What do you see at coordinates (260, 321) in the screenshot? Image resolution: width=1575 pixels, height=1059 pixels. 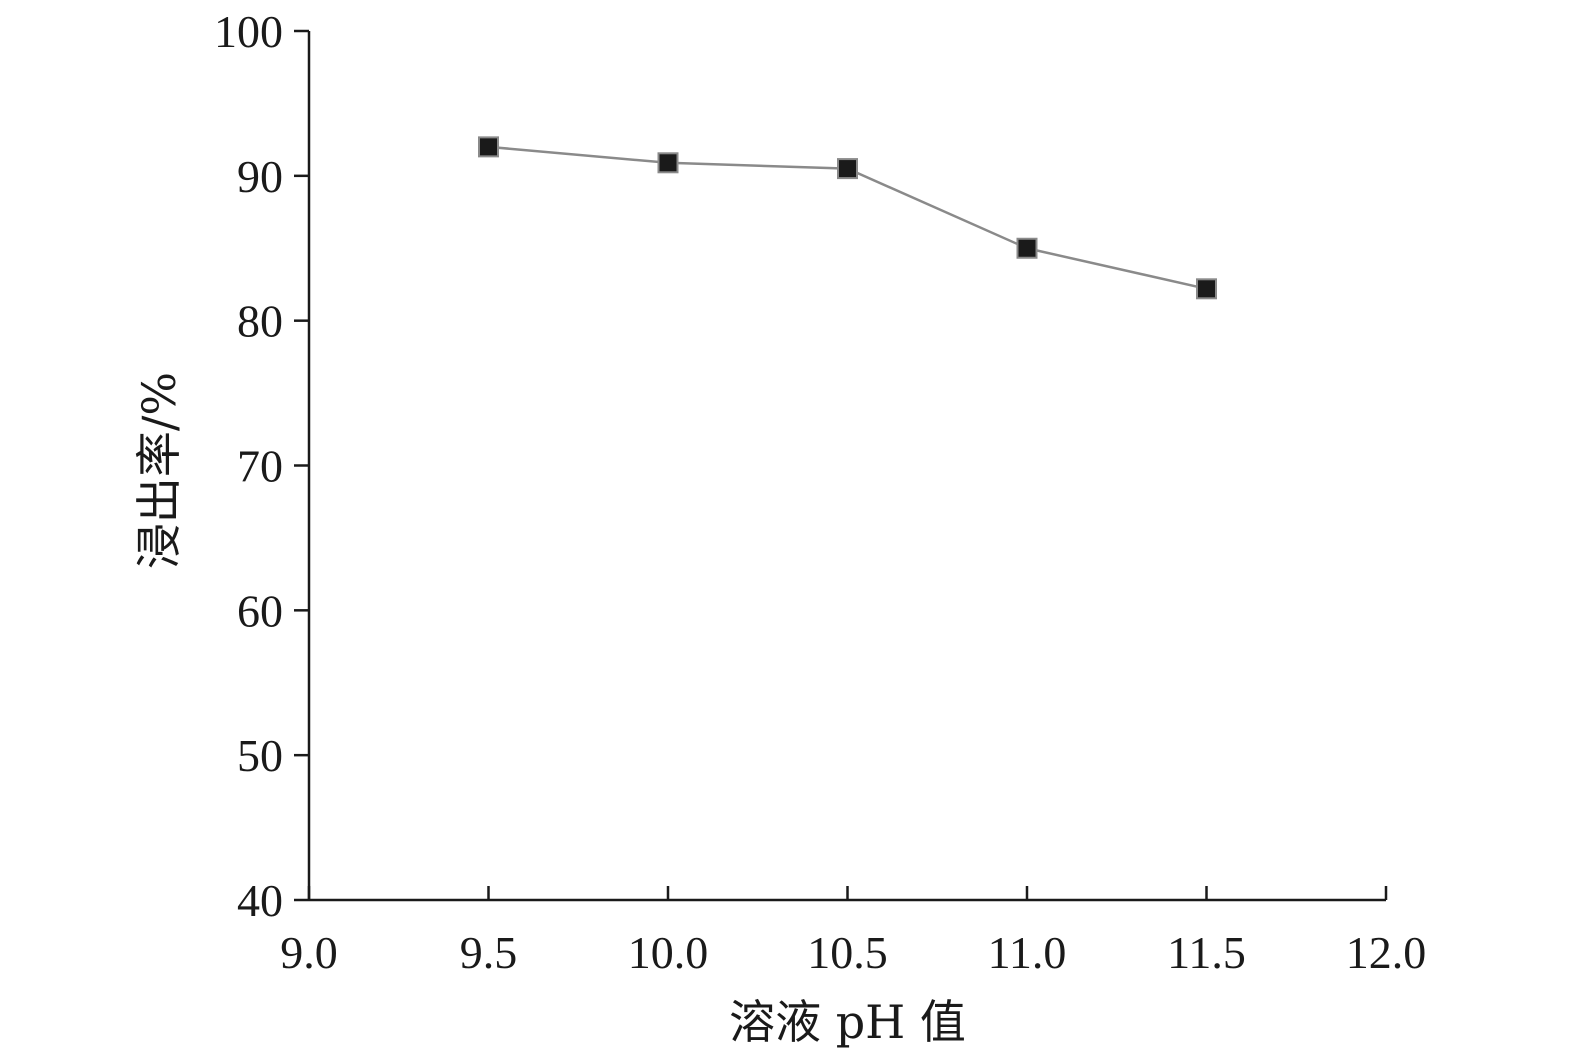 I see `y-tick-label: 80` at bounding box center [260, 321].